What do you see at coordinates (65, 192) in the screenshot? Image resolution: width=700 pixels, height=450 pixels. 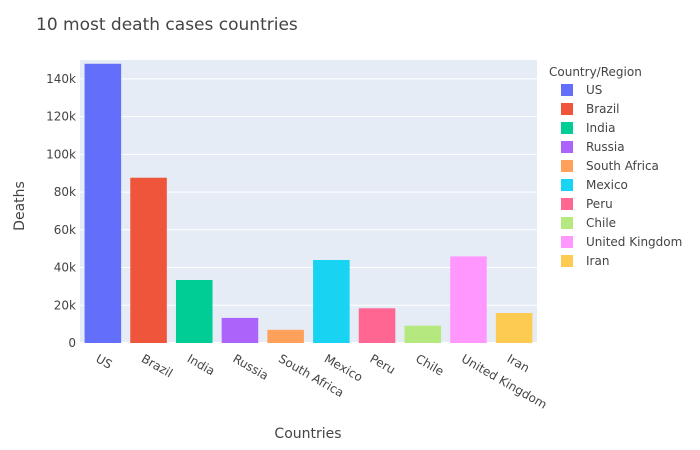 I see `y-tick-label: 80k` at bounding box center [65, 192].